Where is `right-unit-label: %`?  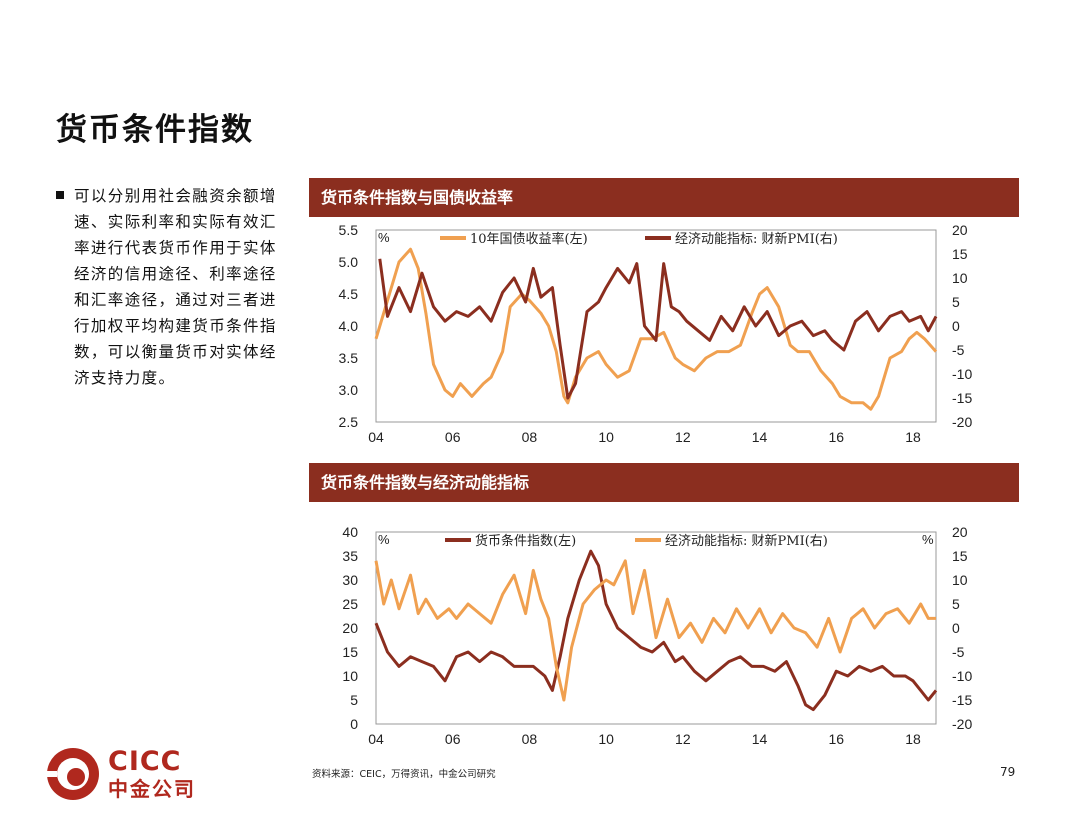
right-unit-label: % is located at coordinates (928, 539).